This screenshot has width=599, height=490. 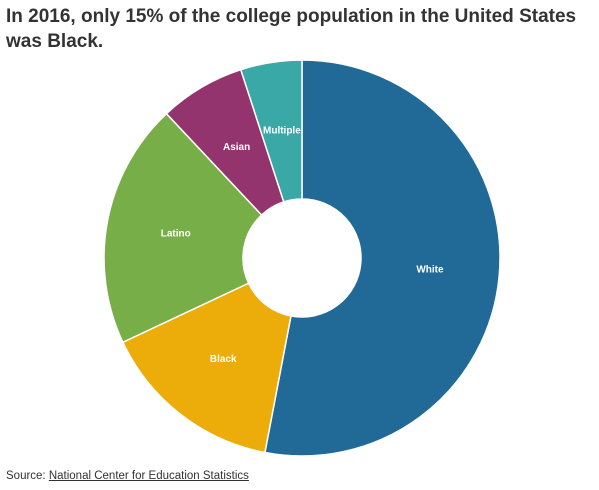 What do you see at coordinates (27, 476) in the screenshot?
I see `source-prefix: Source:` at bounding box center [27, 476].